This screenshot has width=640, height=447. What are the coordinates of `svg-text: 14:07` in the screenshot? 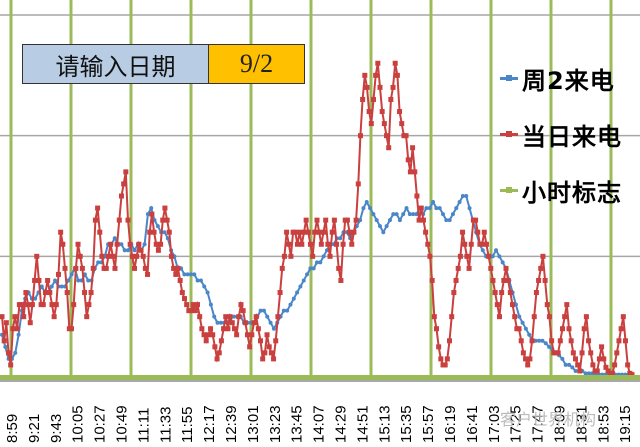 It's located at (319, 424).